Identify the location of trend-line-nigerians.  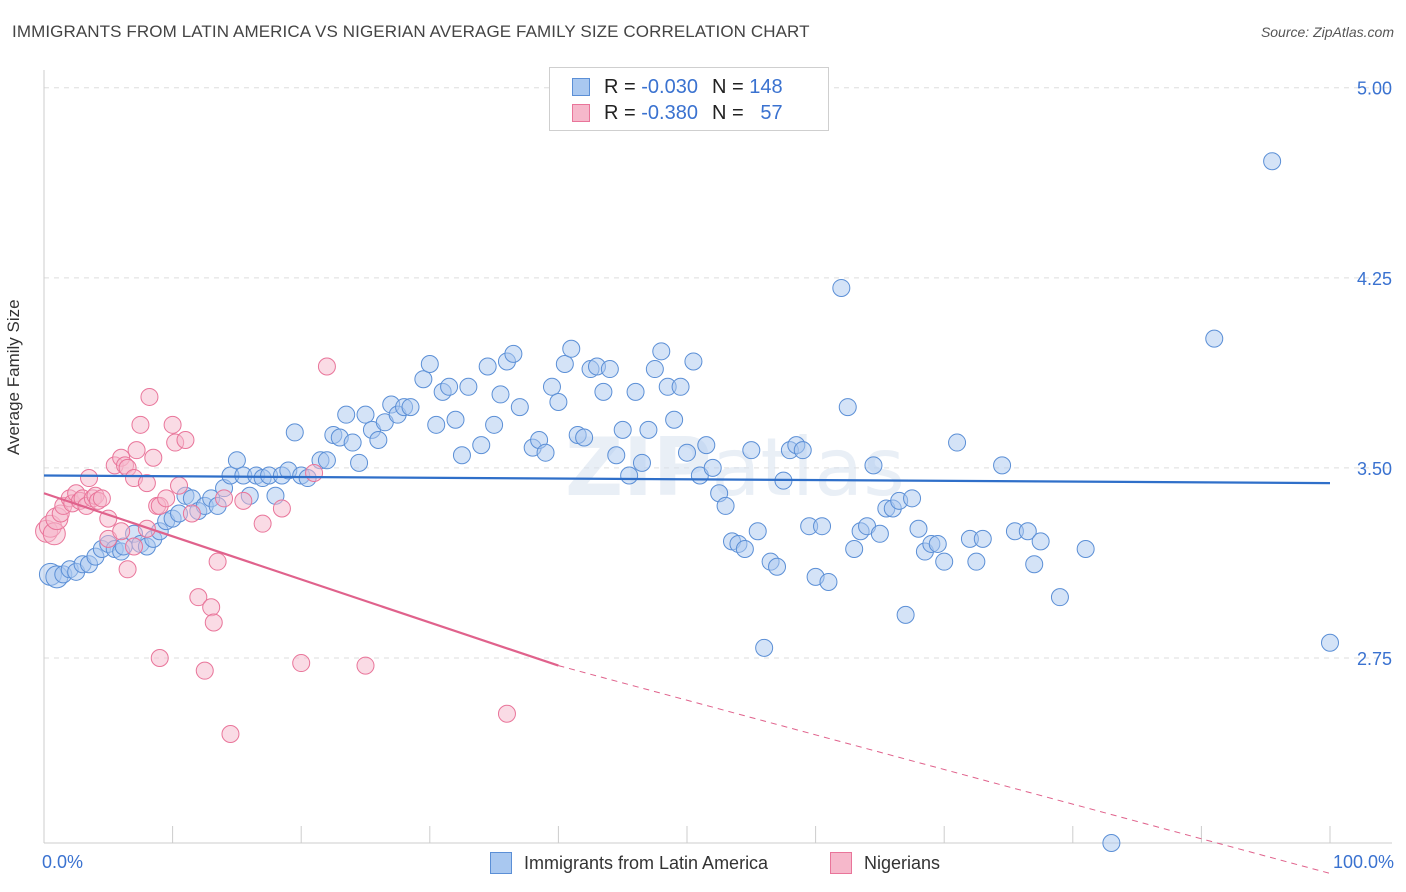
(301, 579).